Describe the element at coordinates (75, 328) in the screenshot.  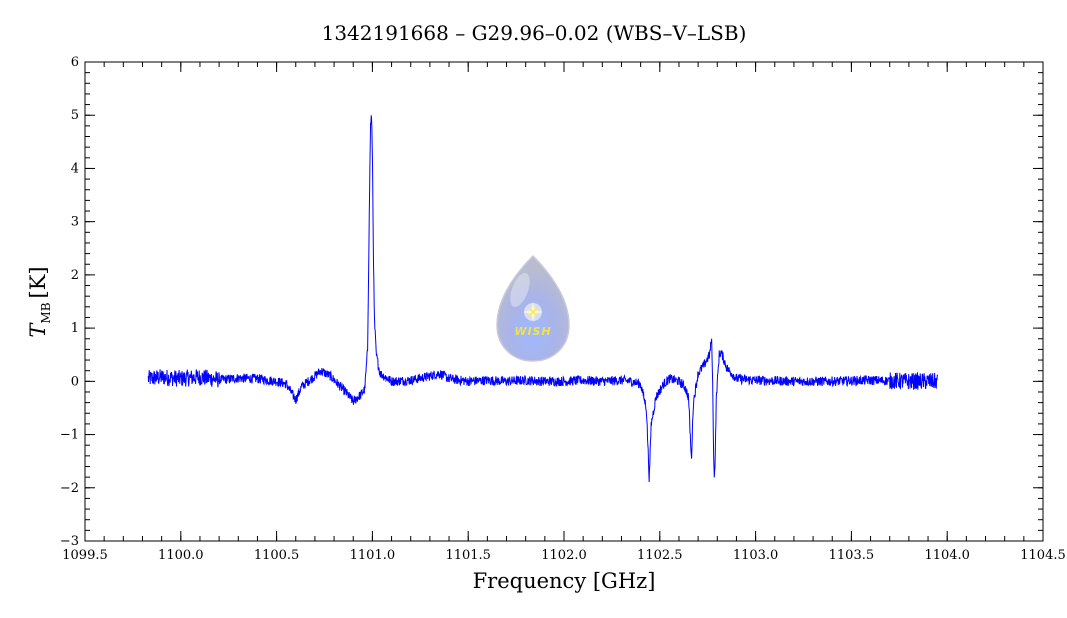
I see `y-tick-label: 1` at that location.